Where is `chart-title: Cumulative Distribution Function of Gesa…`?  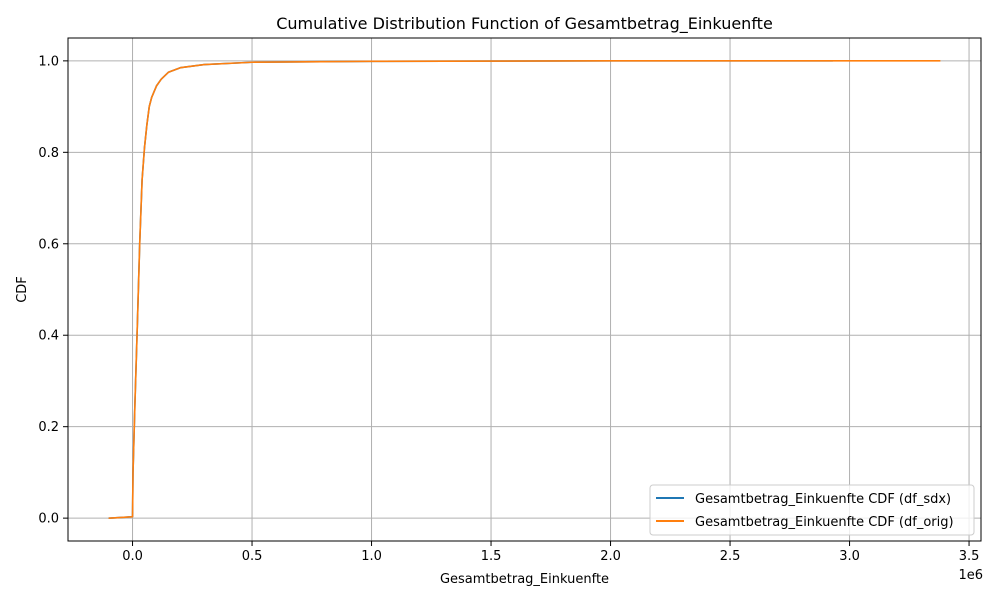 chart-title: Cumulative Distribution Function of Gesa… is located at coordinates (524, 24).